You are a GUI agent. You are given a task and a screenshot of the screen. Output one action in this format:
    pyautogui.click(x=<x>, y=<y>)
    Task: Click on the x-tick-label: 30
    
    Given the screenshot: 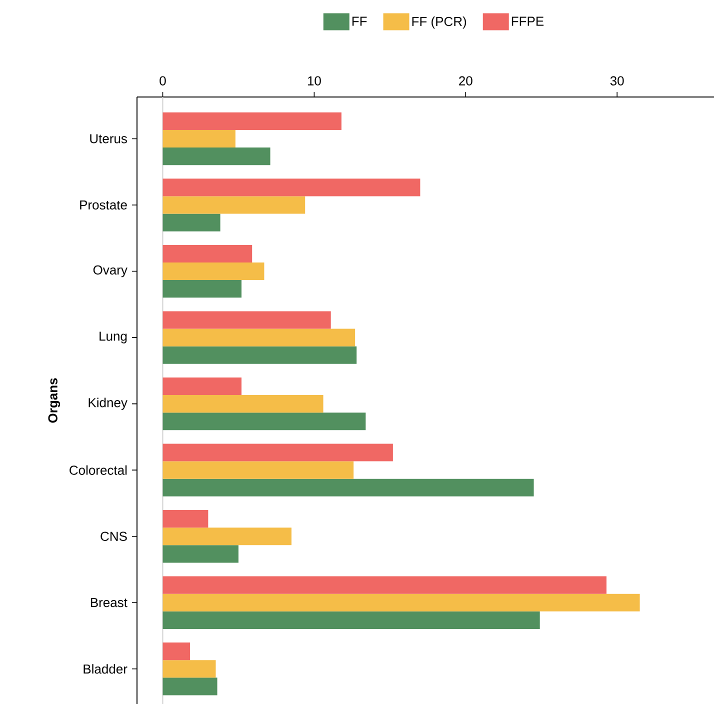 What is the action you would take?
    pyautogui.click(x=617, y=81)
    